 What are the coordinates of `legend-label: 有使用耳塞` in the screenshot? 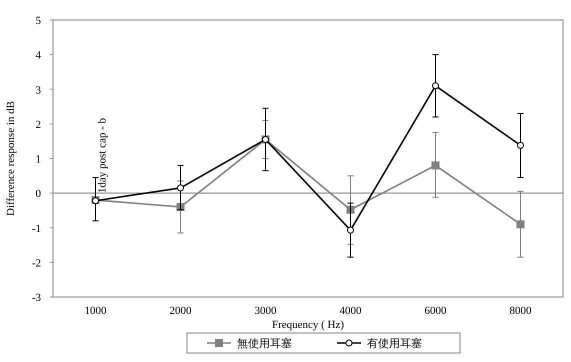 It's located at (394, 343).